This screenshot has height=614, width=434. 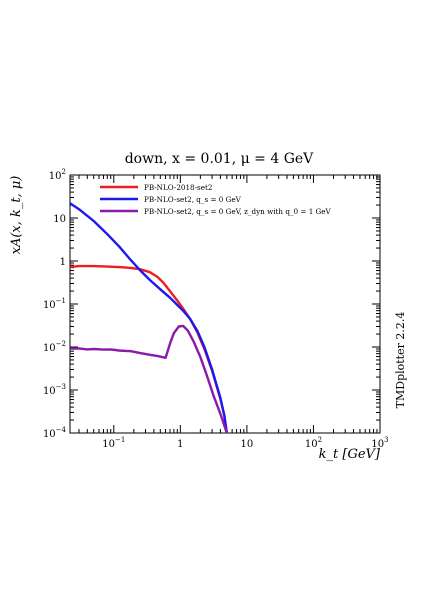 What do you see at coordinates (54, 390) in the screenshot?
I see `y-tick-label: 10⁻³` at bounding box center [54, 390].